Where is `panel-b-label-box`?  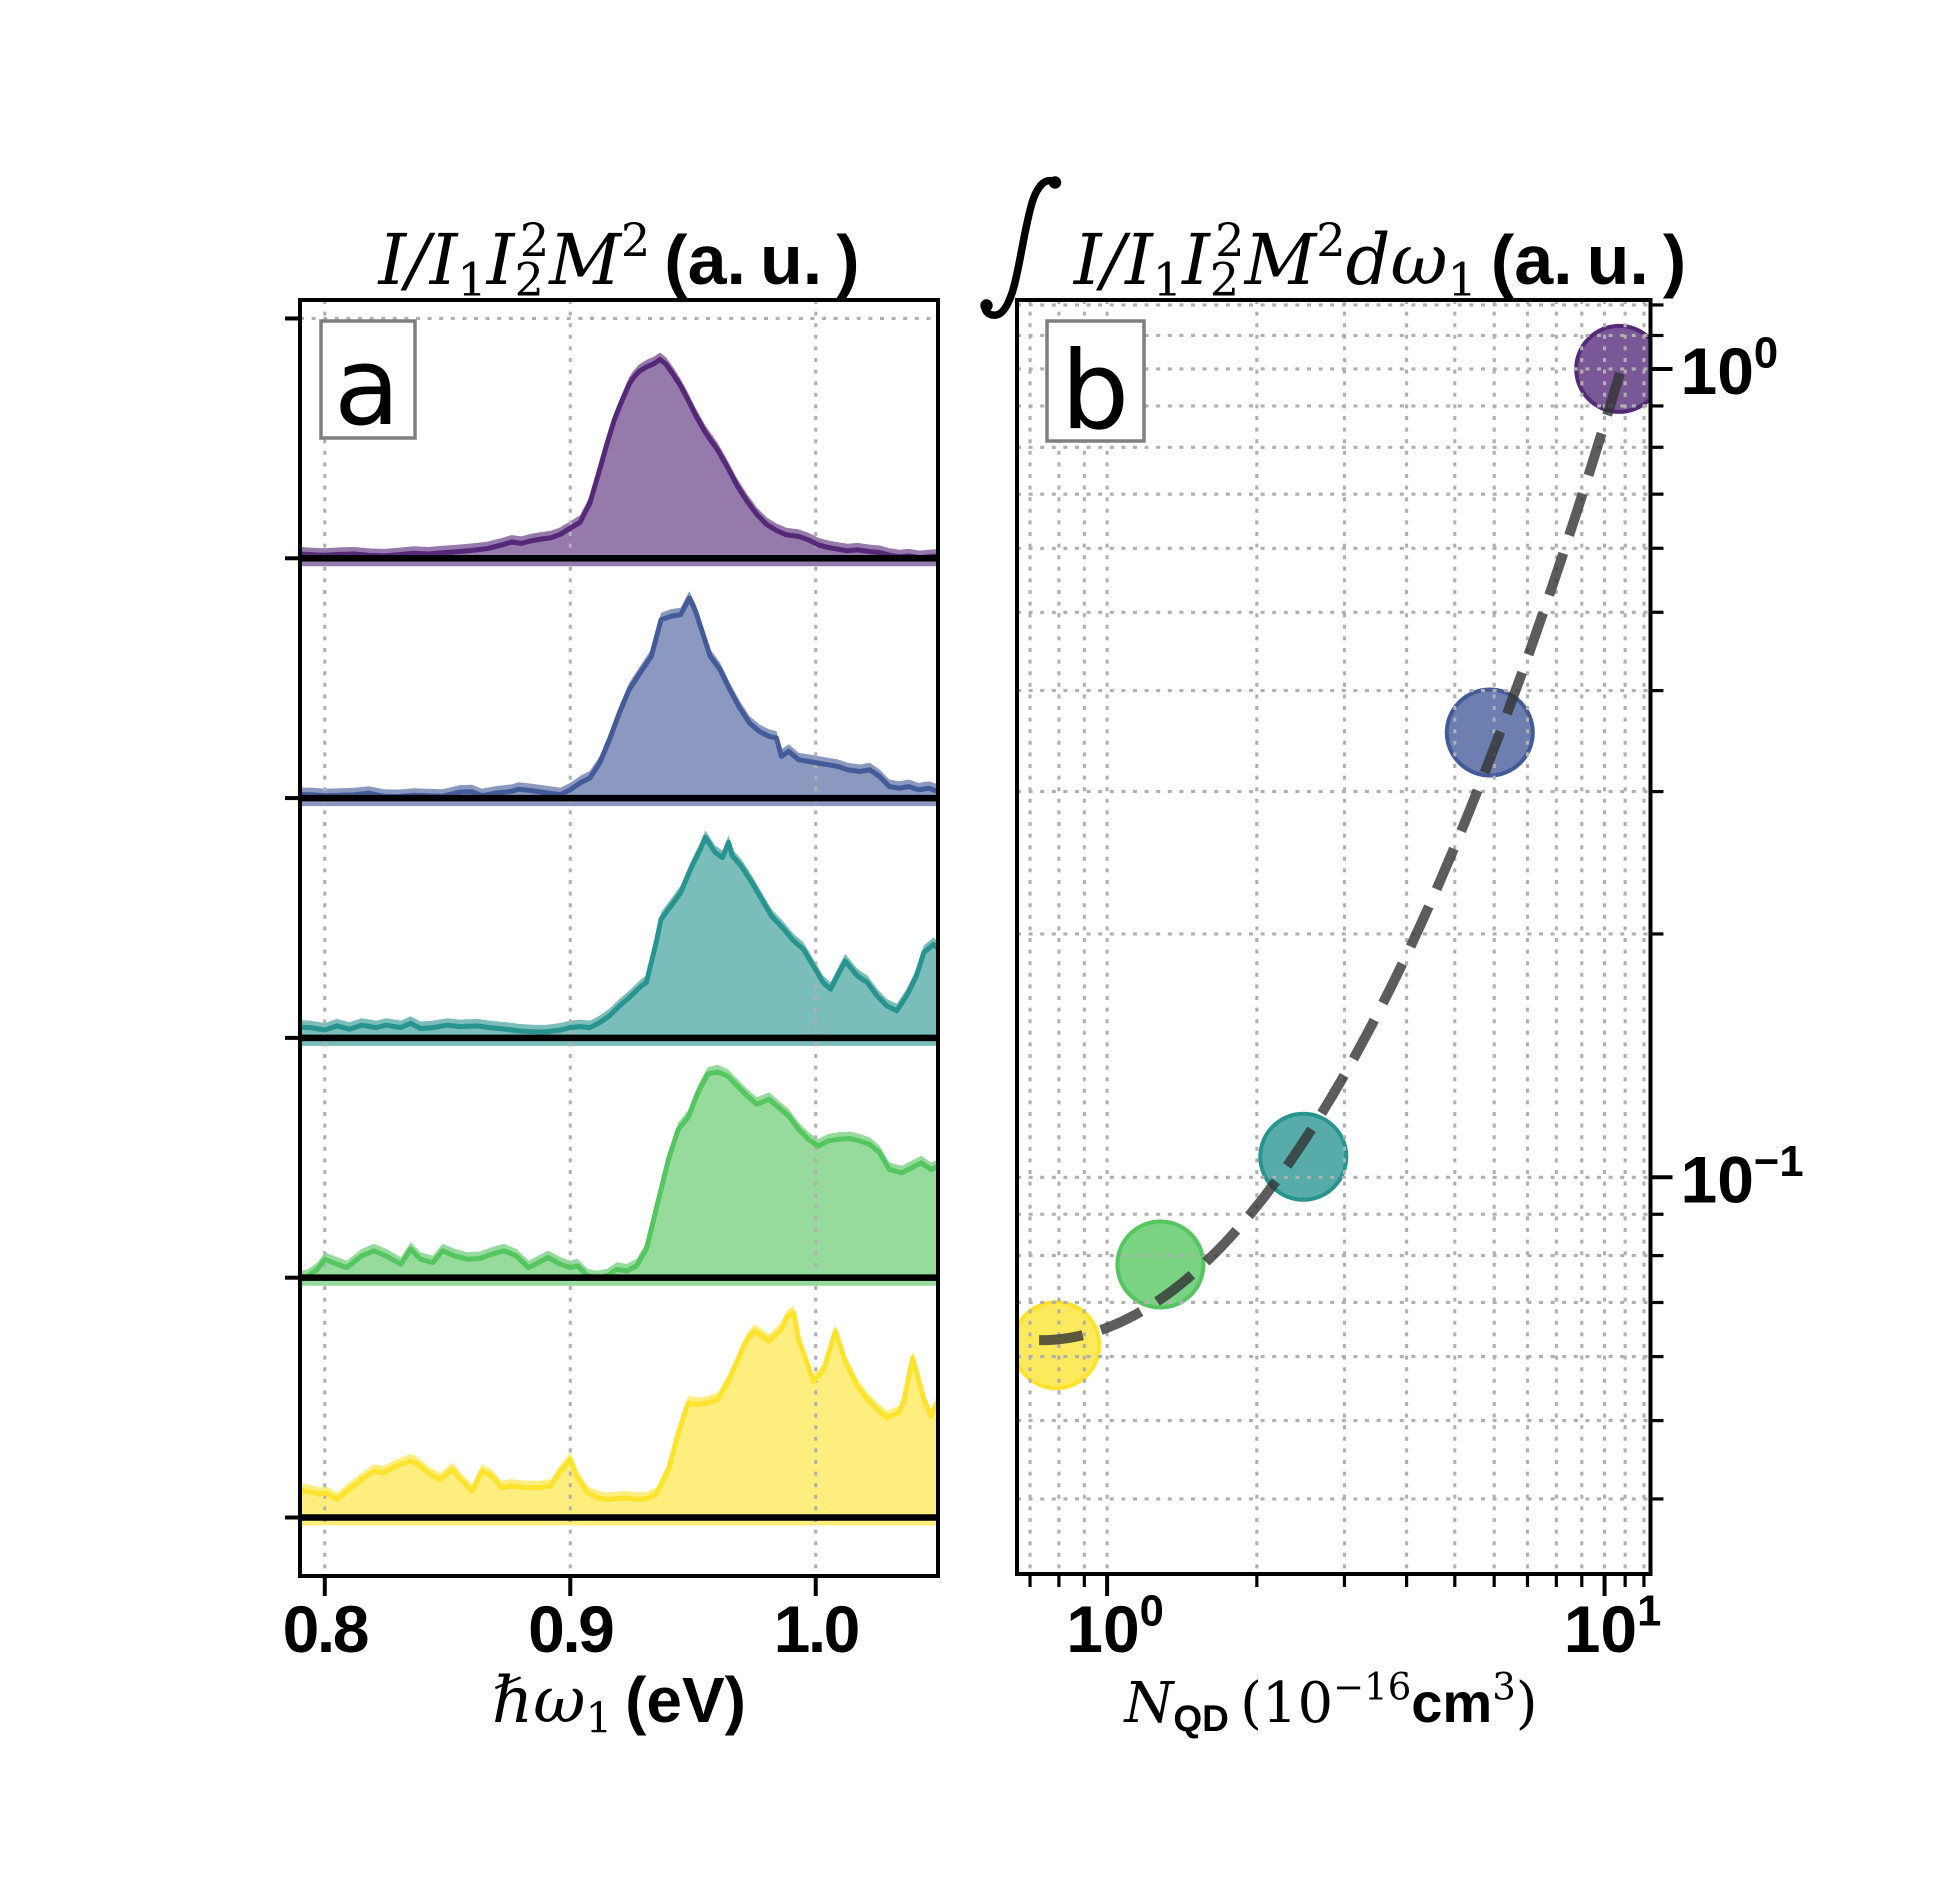 panel-b-label-box is located at coordinates (1095, 381).